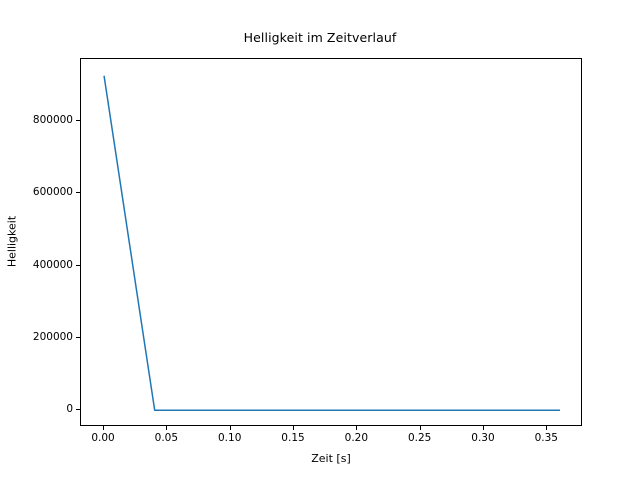  I want to click on y-tick-label: 800000, so click(52, 119).